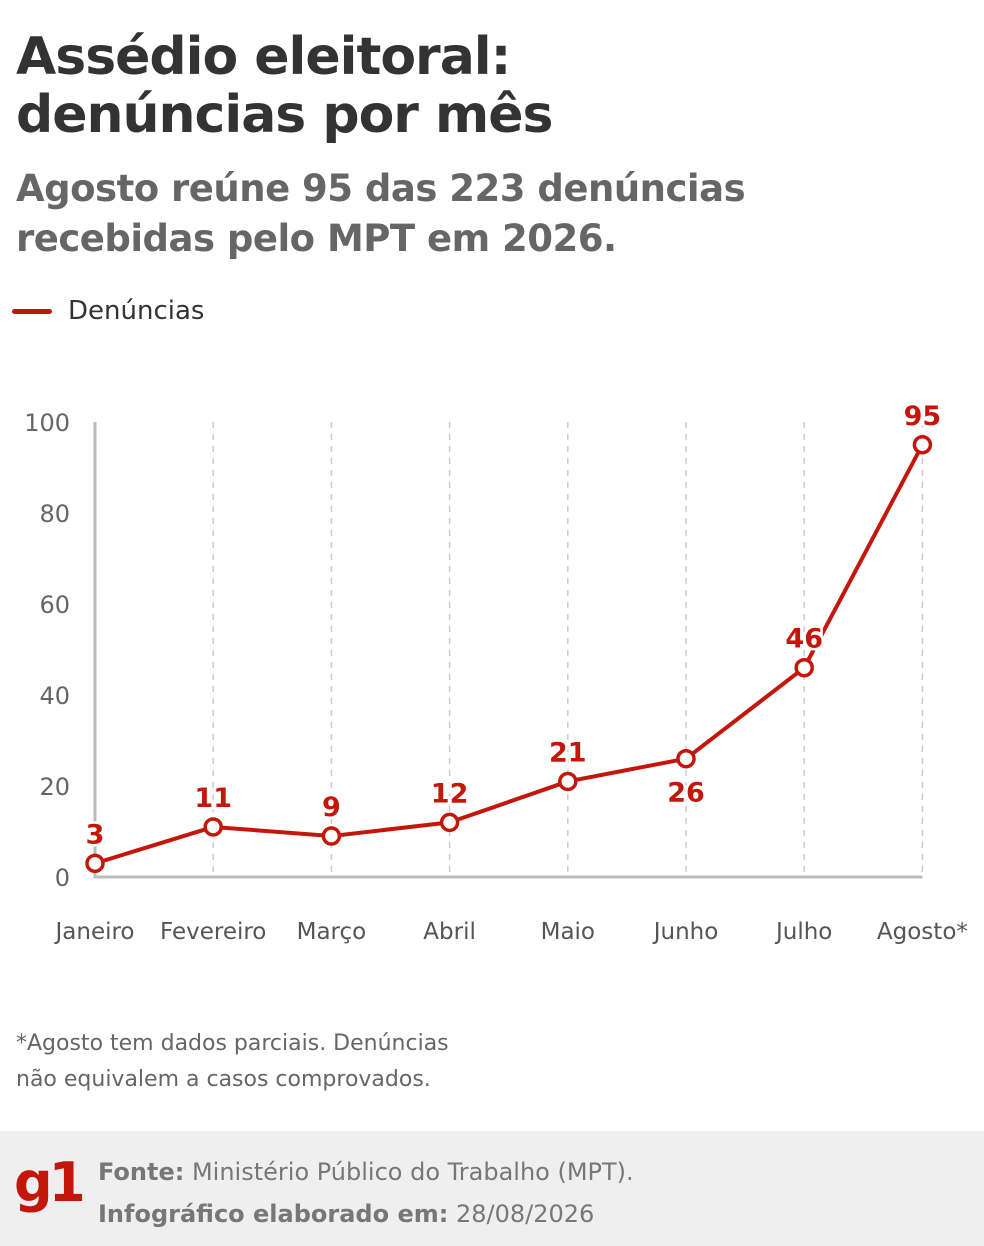 The height and width of the screenshot is (1246, 984). What do you see at coordinates (381, 188) in the screenshot?
I see `chart-subtitle-line1: Agosto reúne 95 das 223 denúncias` at bounding box center [381, 188].